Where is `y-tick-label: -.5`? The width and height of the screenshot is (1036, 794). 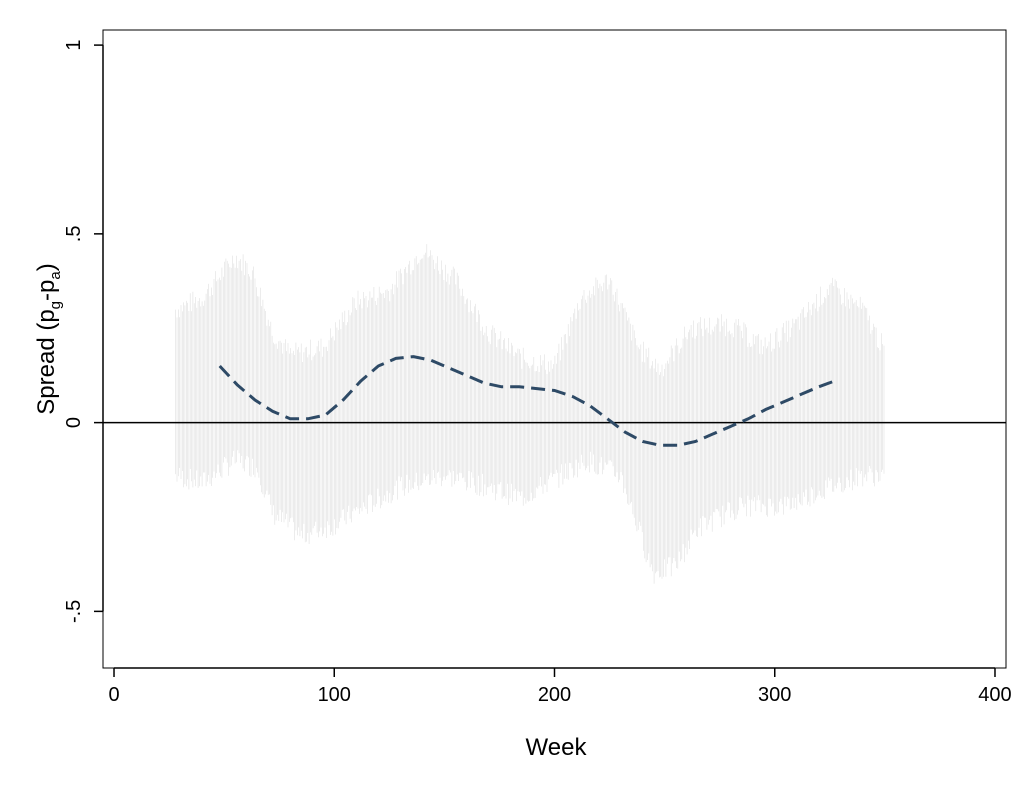 y-tick-label: -.5 is located at coordinates (74, 611).